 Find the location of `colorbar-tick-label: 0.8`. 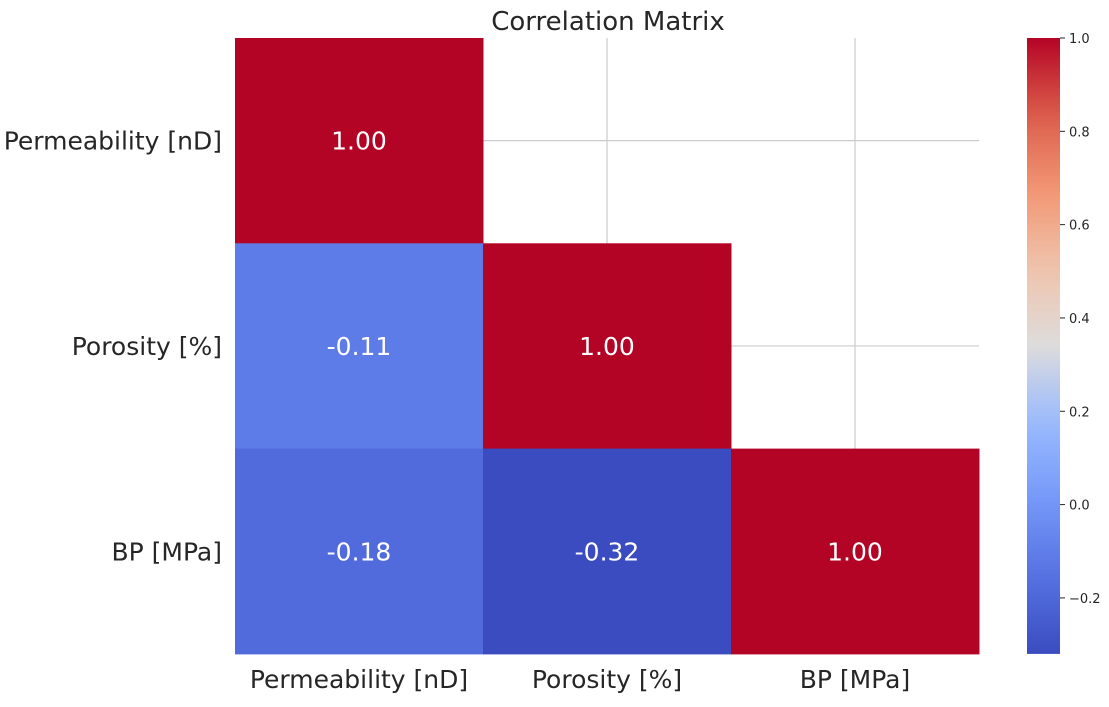

colorbar-tick-label: 0.8 is located at coordinates (1079, 132).